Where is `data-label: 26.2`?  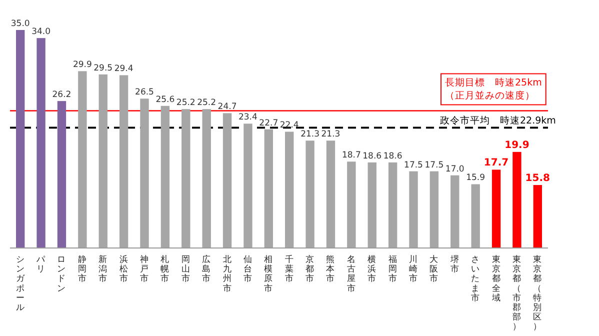
data-label: 26.2 is located at coordinates (62, 95).